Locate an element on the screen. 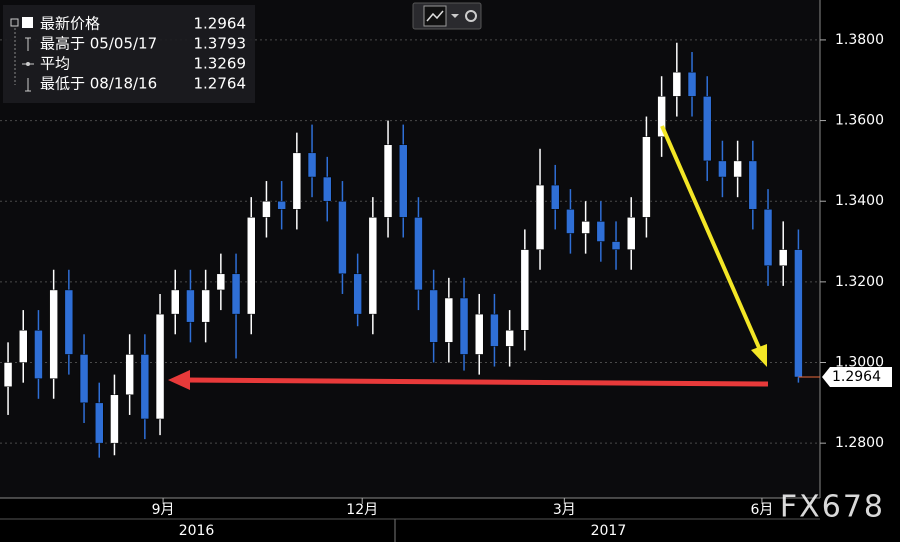 The image size is (900, 542). x-tick-label: 9月 is located at coordinates (163, 510).